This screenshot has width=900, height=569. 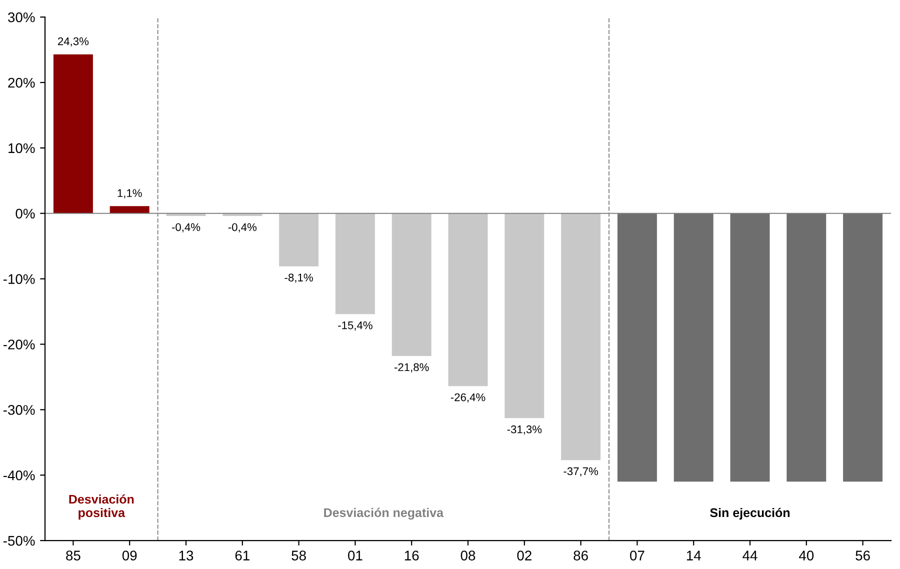 I want to click on x-tick-label: 01, so click(x=355, y=555).